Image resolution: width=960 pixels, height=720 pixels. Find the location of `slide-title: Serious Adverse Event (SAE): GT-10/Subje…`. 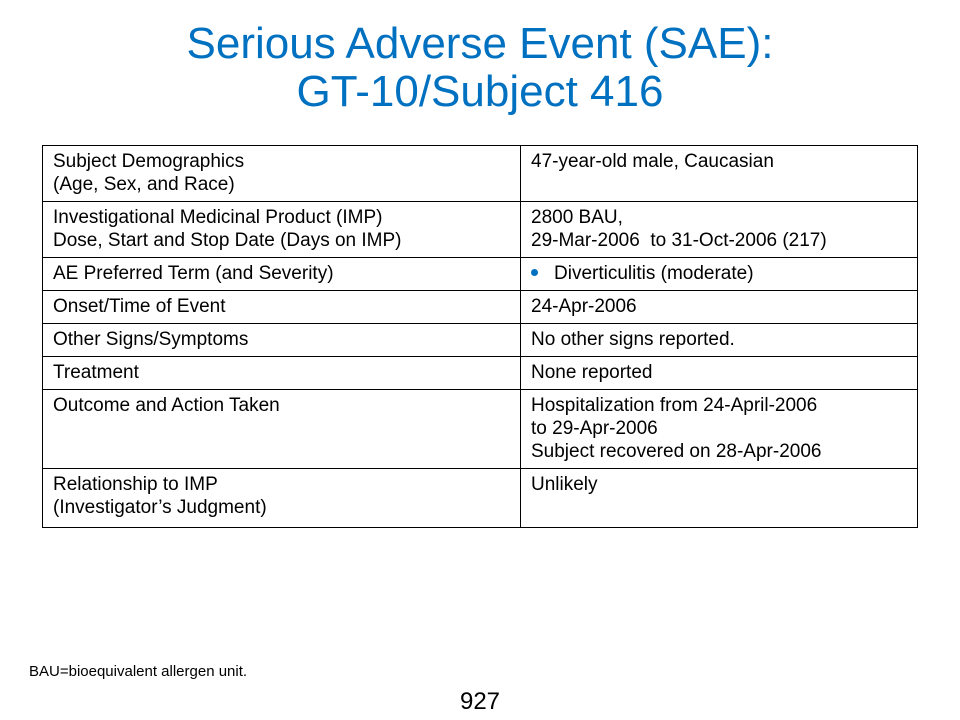

slide-title: Serious Adverse Event (SAE): GT-10/Subje… is located at coordinates (480, 68).